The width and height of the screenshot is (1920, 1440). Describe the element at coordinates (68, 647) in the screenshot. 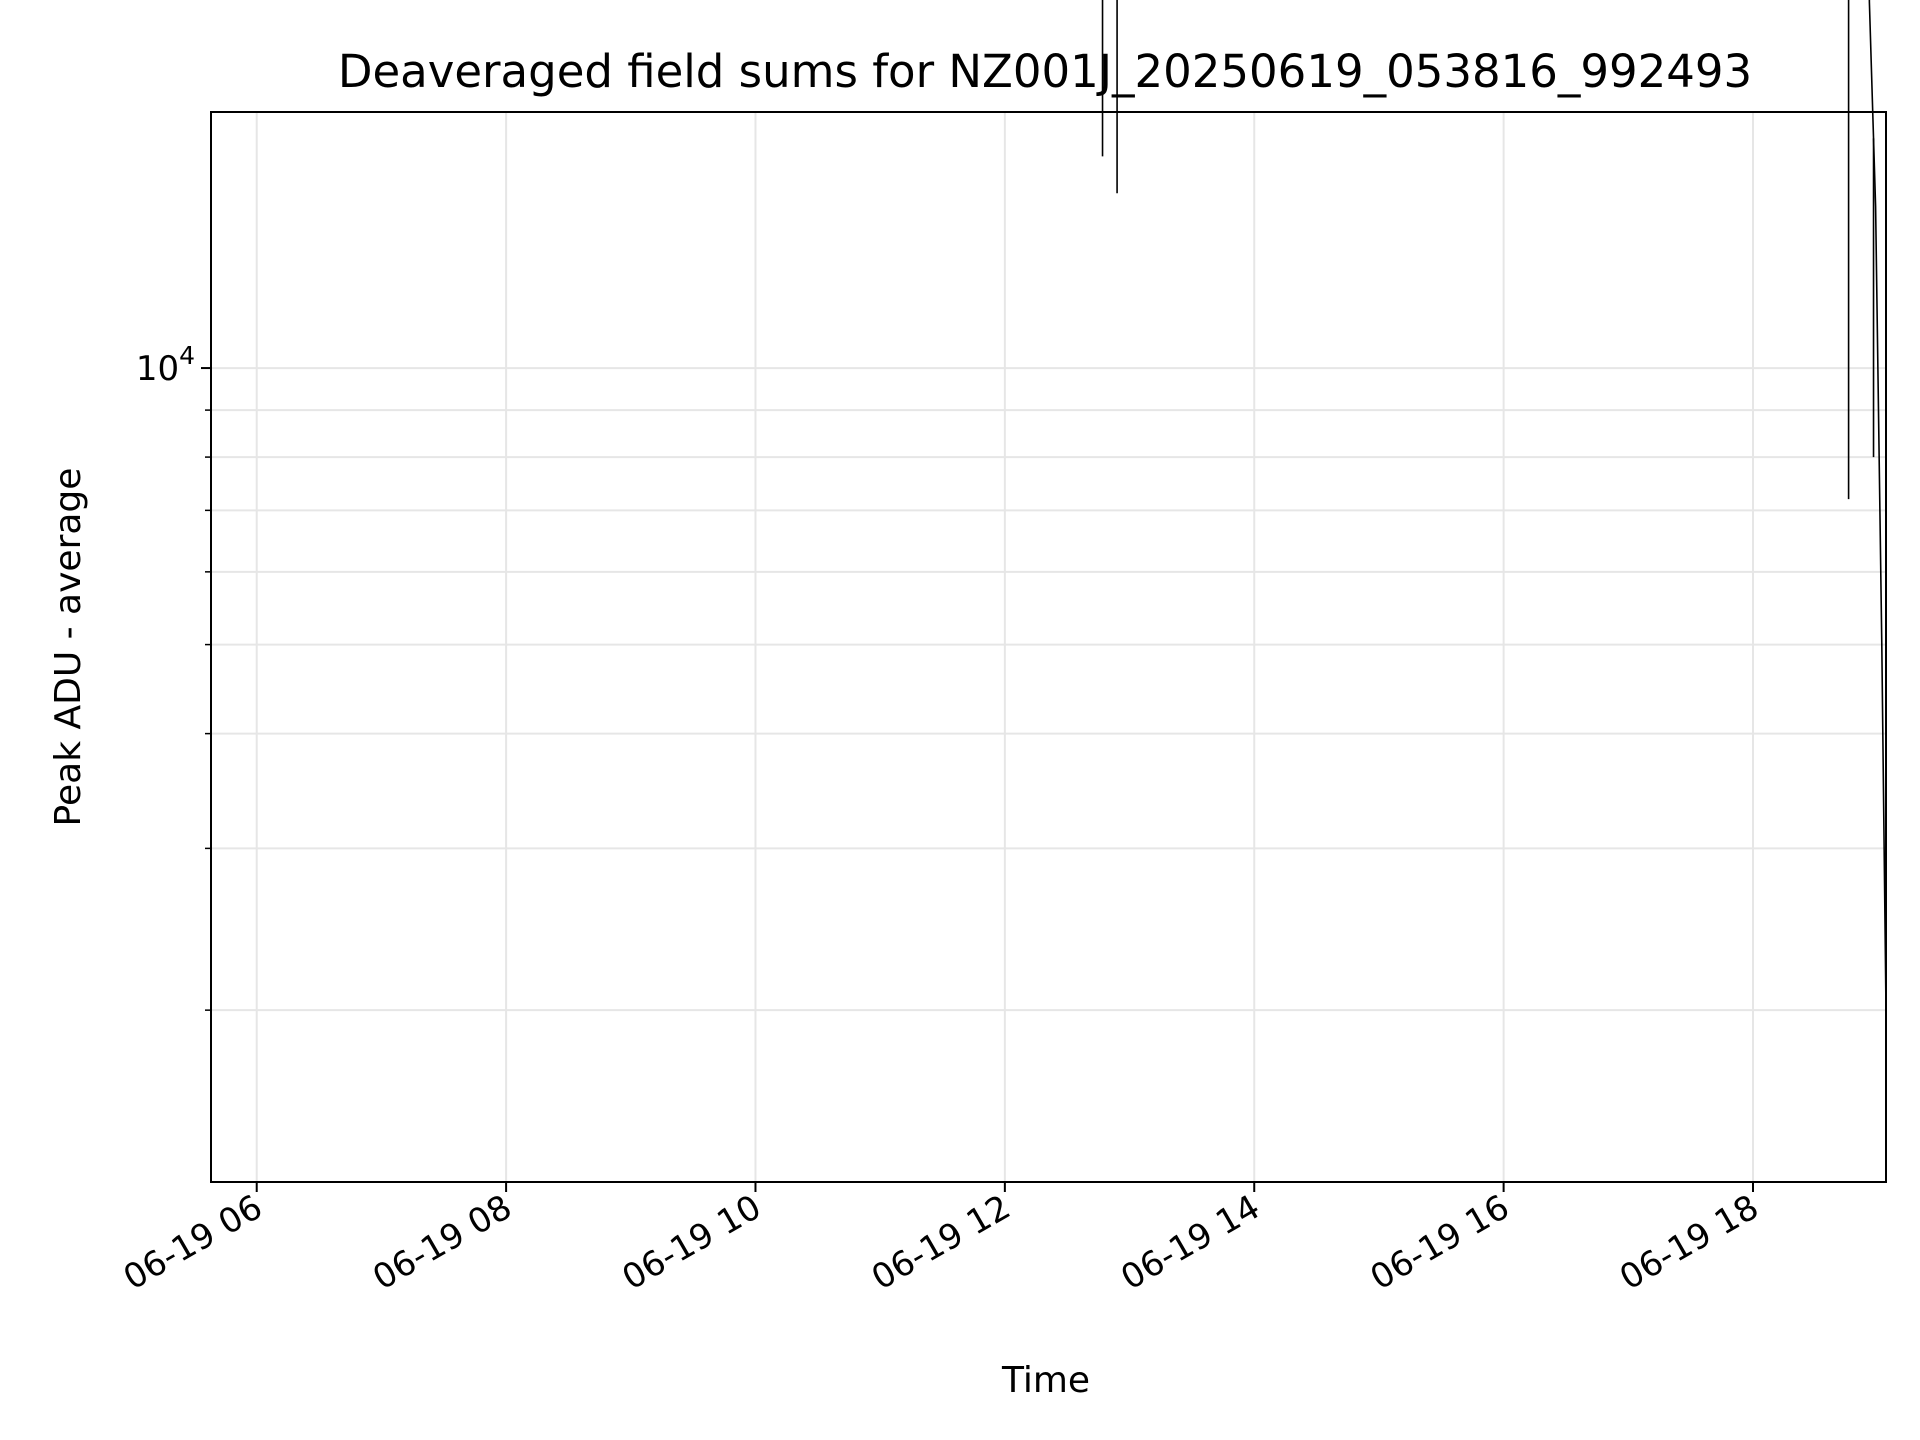

I see `y-axis-label: Peak ADU - average` at that location.